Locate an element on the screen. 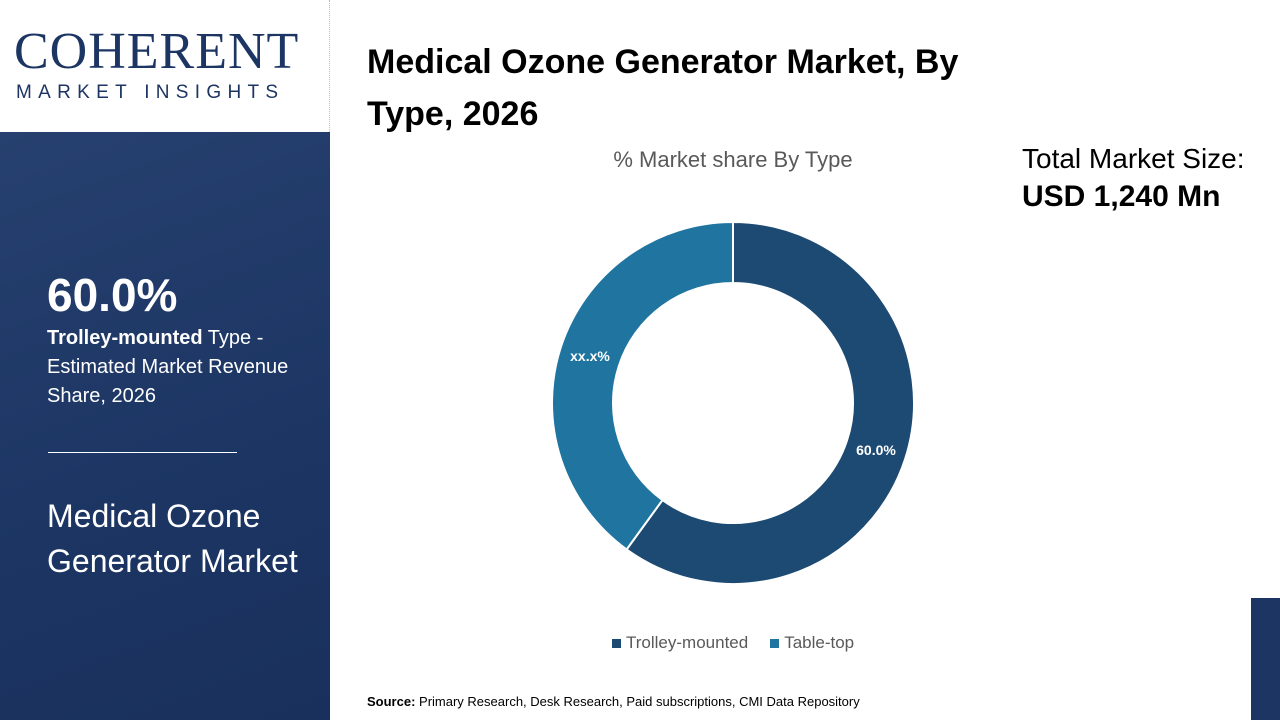 The image size is (1280, 720). logo: COHERENT MARKET INSIGHTS is located at coordinates (165, 66).